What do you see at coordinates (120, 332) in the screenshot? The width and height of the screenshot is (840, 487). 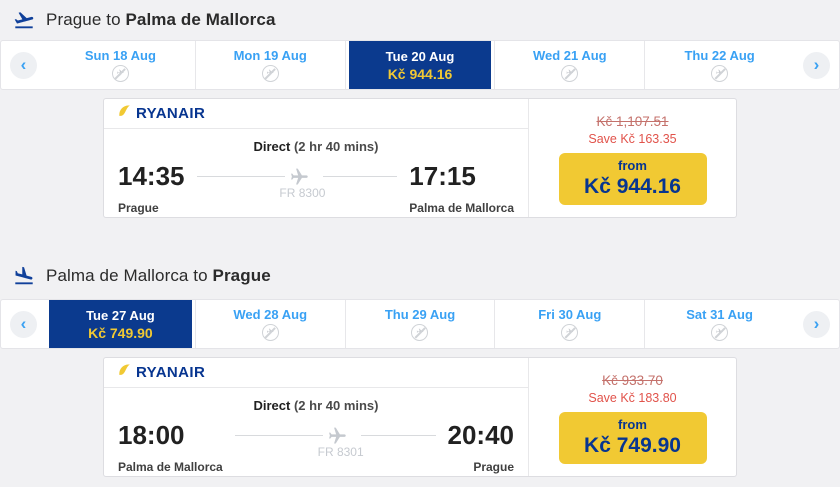 I see `date-tab-price: Kč 749.90` at bounding box center [120, 332].